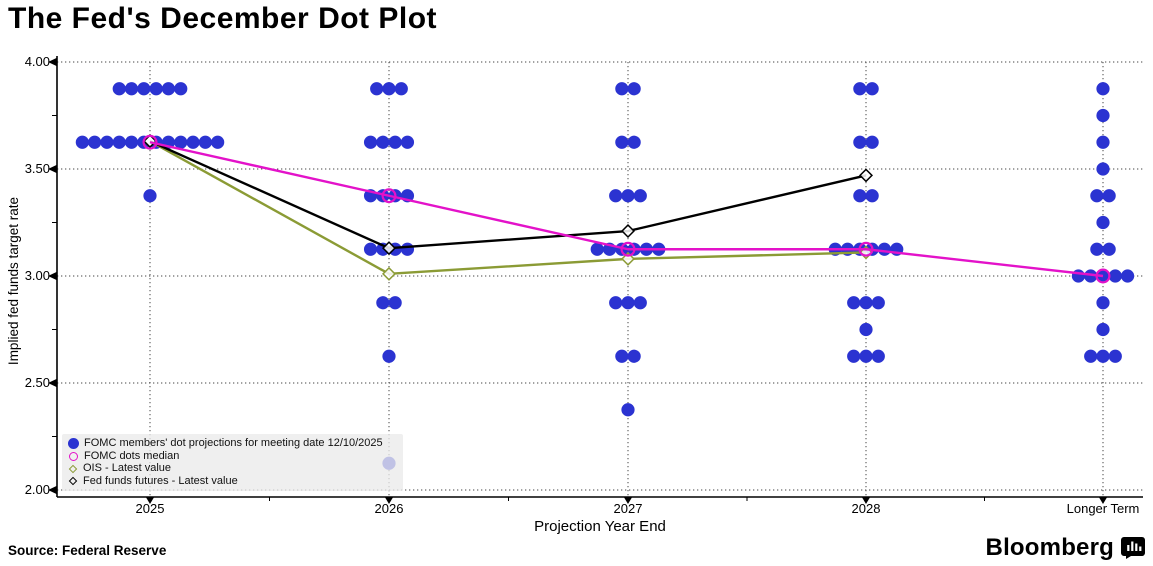 The image size is (1153, 566). Describe the element at coordinates (232, 456) in the screenshot. I see `legend-item-fomc-median: FOMC dots median` at that location.